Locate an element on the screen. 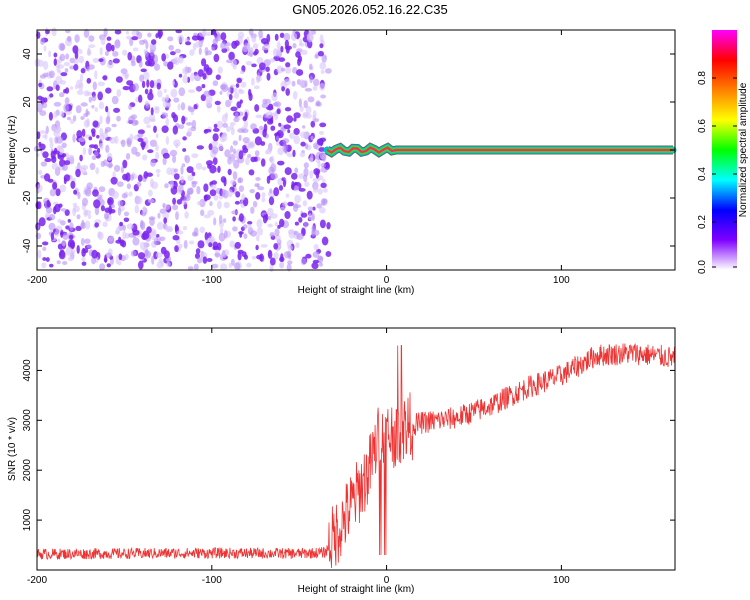  x-tick-label: 0 is located at coordinates (387, 280).